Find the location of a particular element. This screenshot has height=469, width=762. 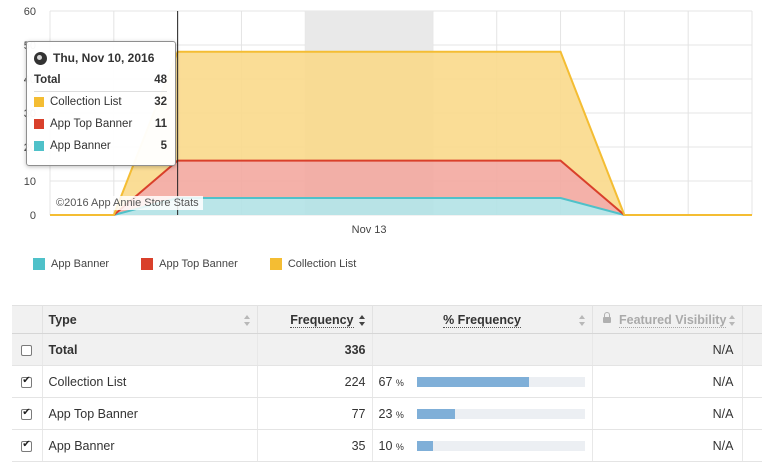

x-tick-label: Nov 13 is located at coordinates (369, 230).